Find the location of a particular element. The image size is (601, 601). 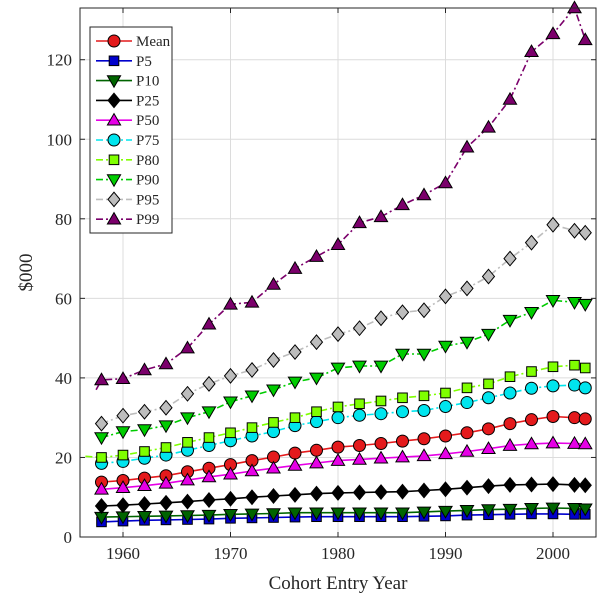

x-tick-label: 1990 is located at coordinates (446, 553).